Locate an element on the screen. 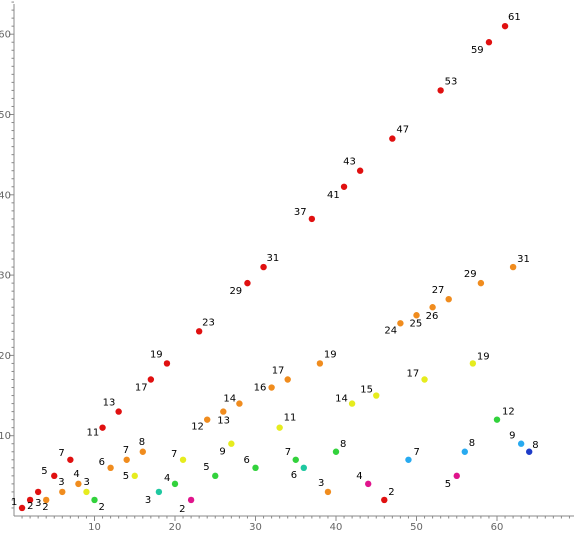 This screenshot has height=534, width=576. point-label: 13 is located at coordinates (109, 403).